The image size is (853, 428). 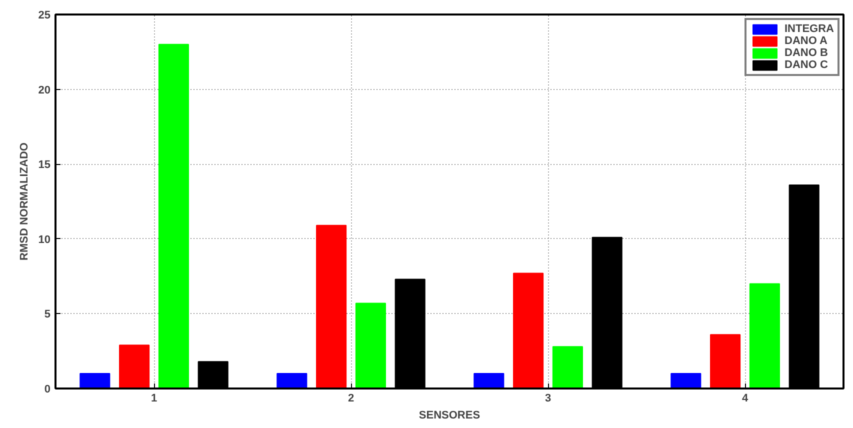 What do you see at coordinates (806, 65) in the screenshot?
I see `legend-label: DANO C` at bounding box center [806, 65].